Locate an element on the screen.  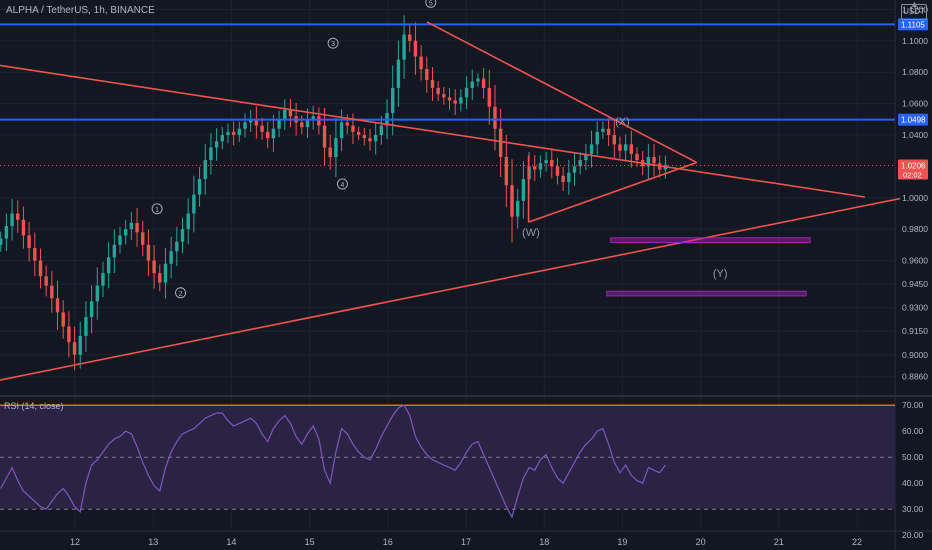
price-label-timer: 02:02 is located at coordinates (912, 174).